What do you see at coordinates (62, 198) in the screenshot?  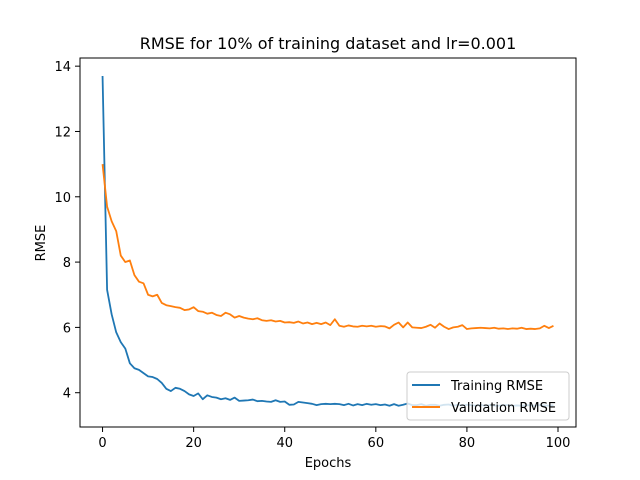 I see `y-tick-label: 10` at bounding box center [62, 198].